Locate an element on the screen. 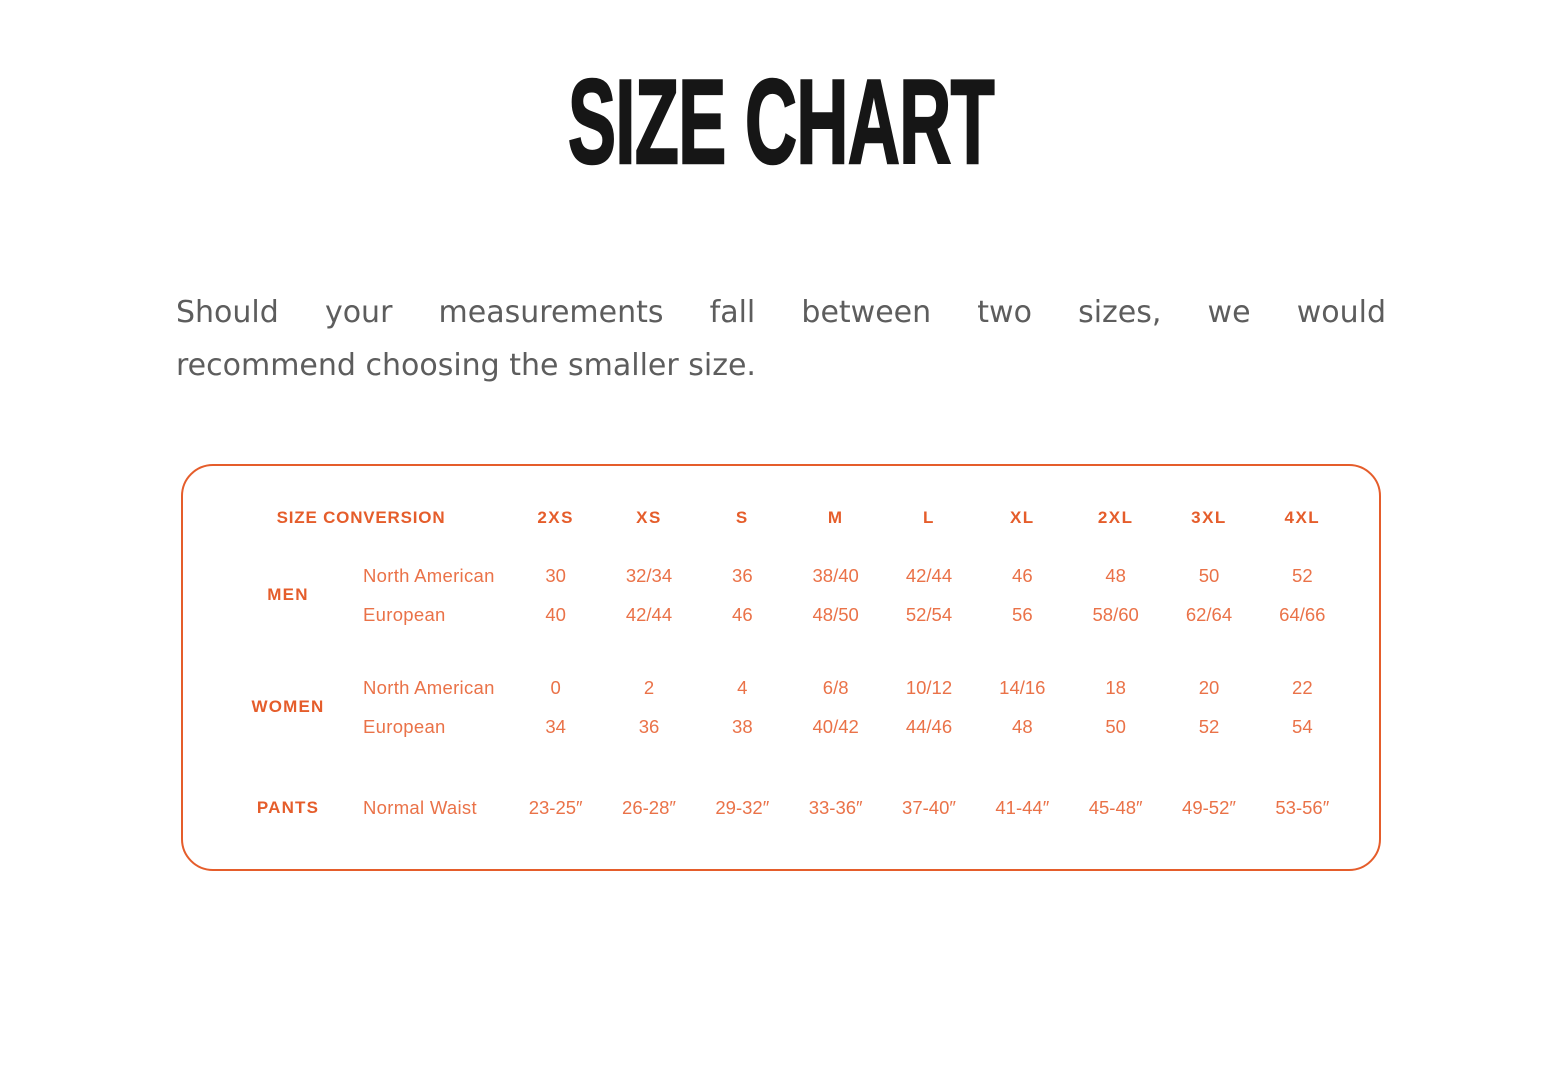  size-column-header-4xl: 4XL is located at coordinates (1302, 517).